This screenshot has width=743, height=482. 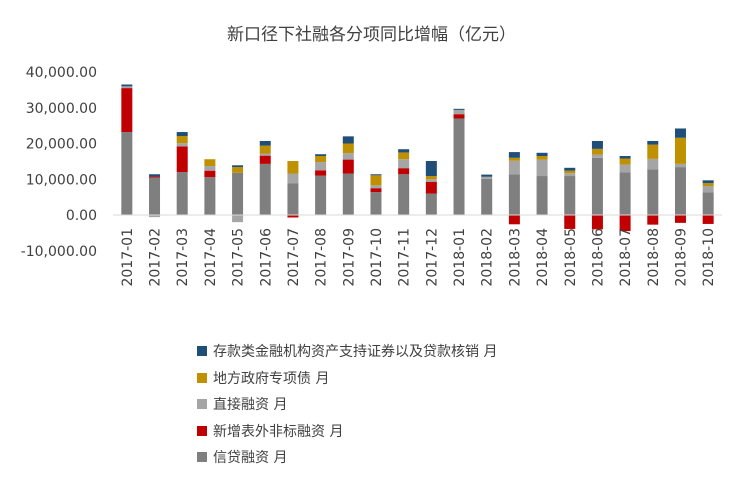 I want to click on x-tick-label: 2018-10, so click(x=709, y=257).